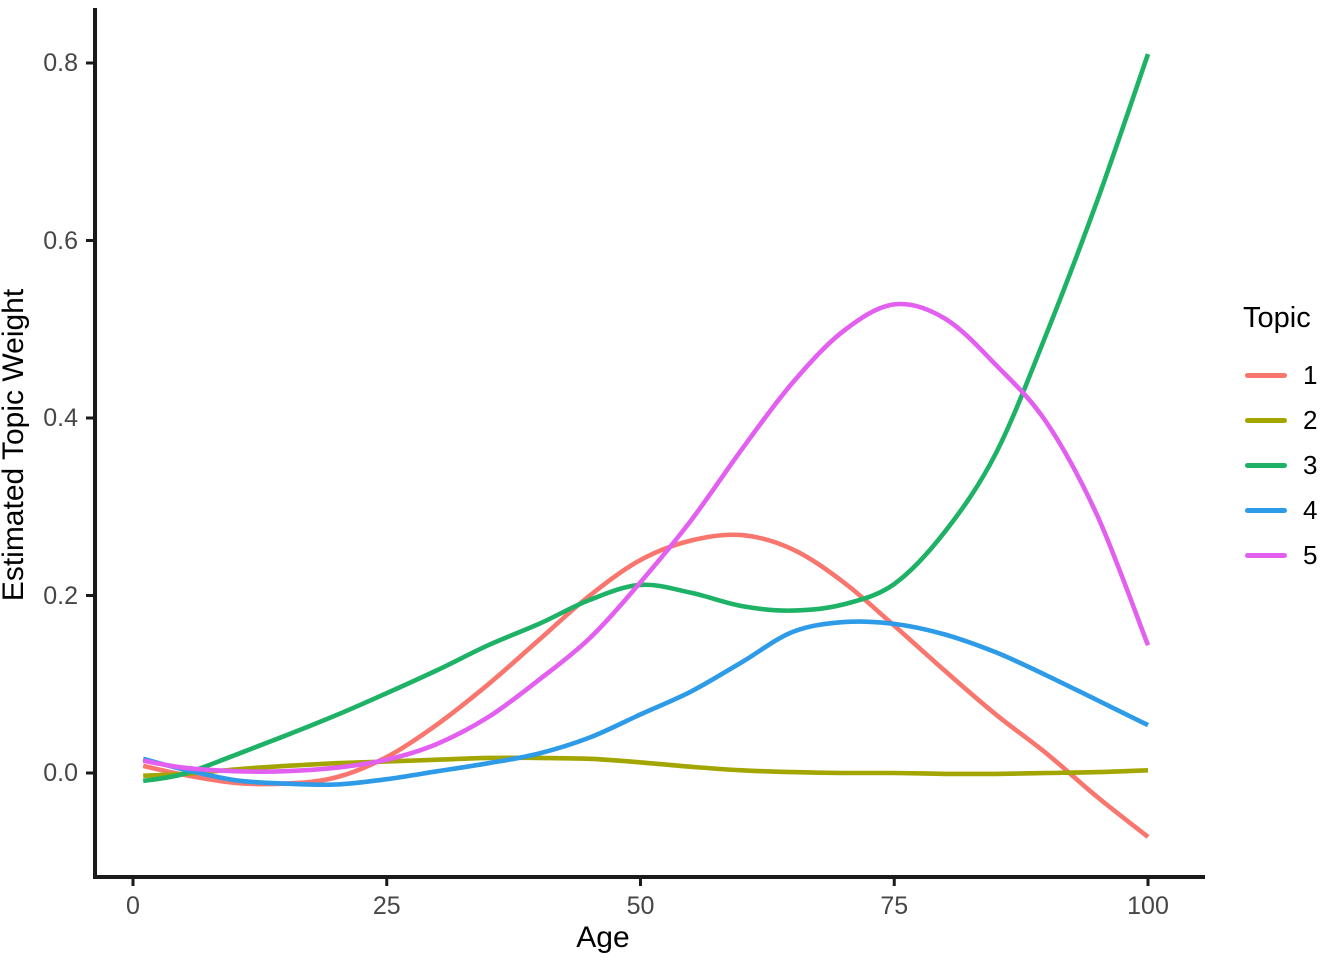 This screenshot has width=1344, height=960. Describe the element at coordinates (60, 595) in the screenshot. I see `y-tick-label: 0.2` at that location.